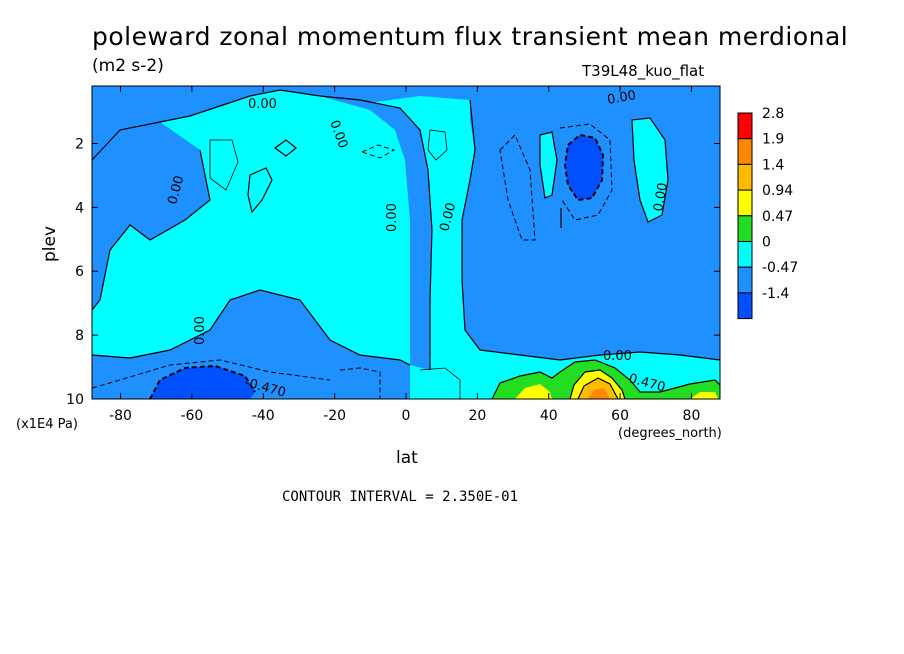 The image size is (904, 654). What do you see at coordinates (334, 416) in the screenshot?
I see `x-tick-label: -20` at bounding box center [334, 416].